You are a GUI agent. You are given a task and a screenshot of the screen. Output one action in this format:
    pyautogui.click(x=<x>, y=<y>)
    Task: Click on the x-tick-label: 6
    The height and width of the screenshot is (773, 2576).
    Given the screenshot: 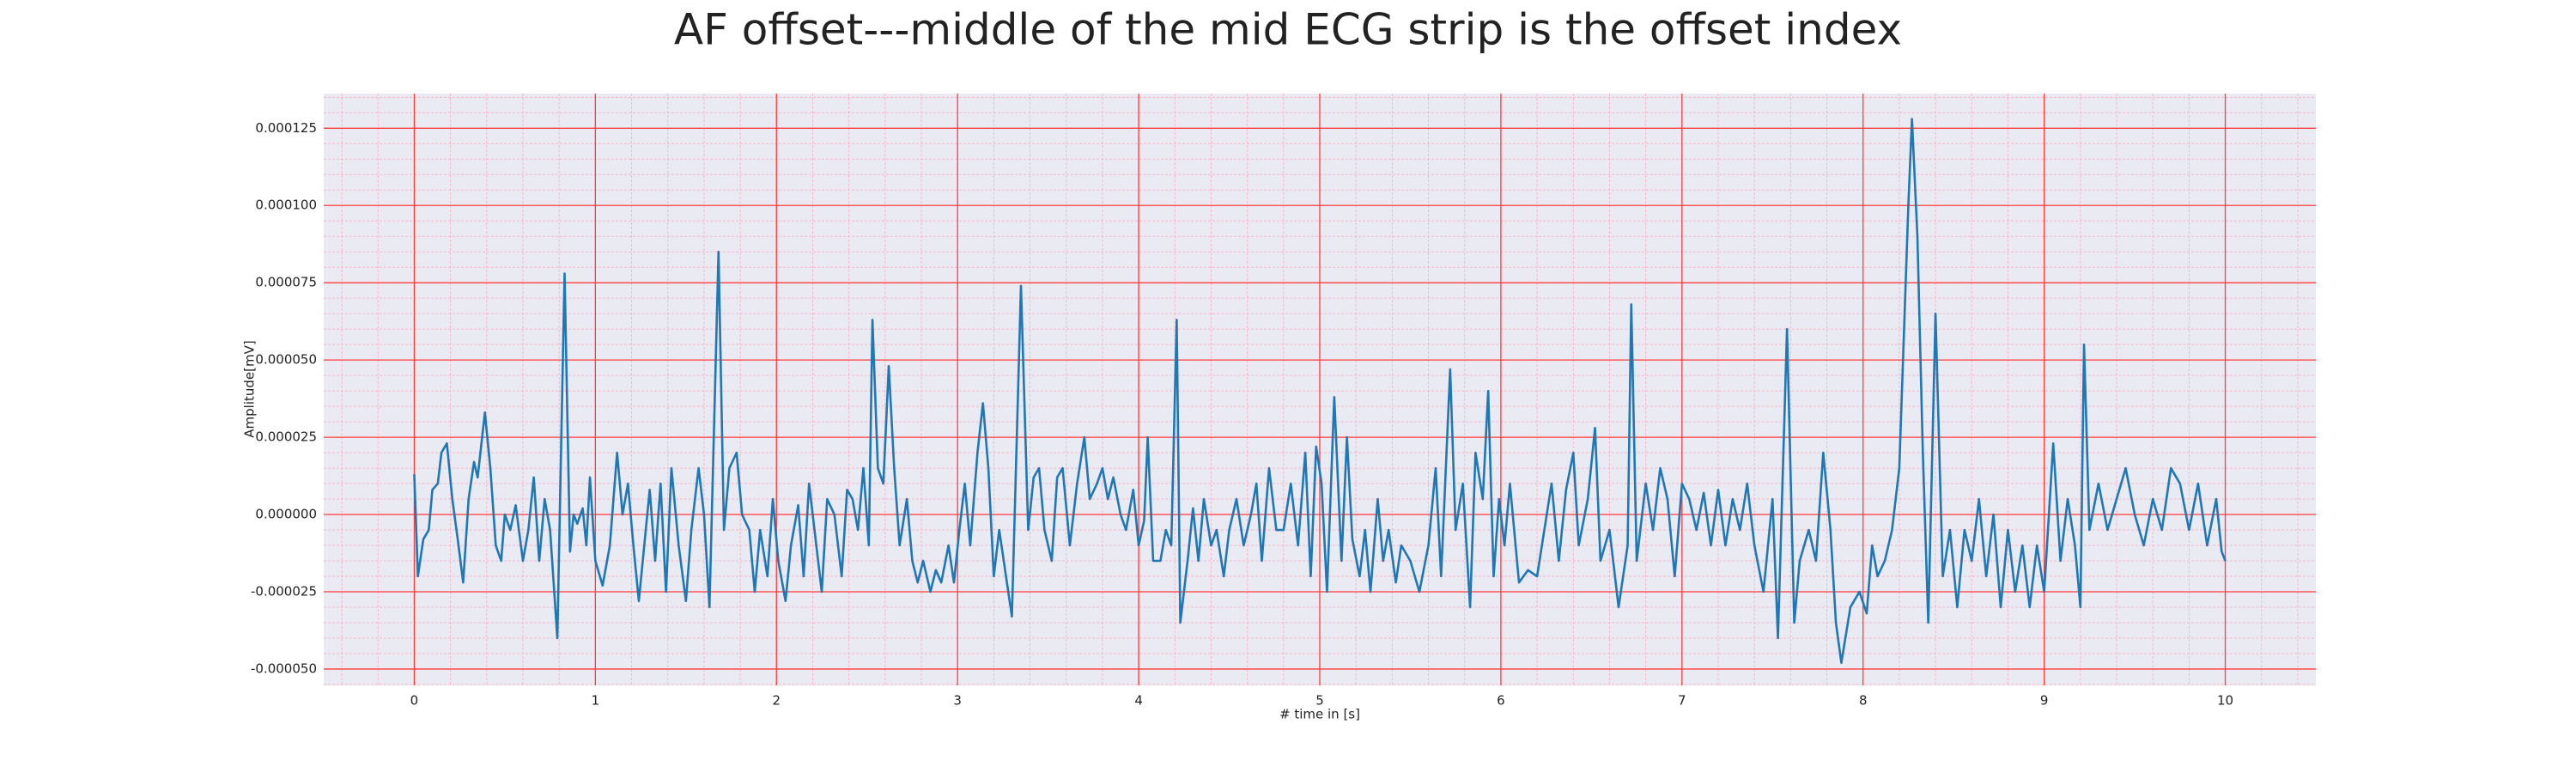 What is the action you would take?
    pyautogui.click(x=1501, y=701)
    